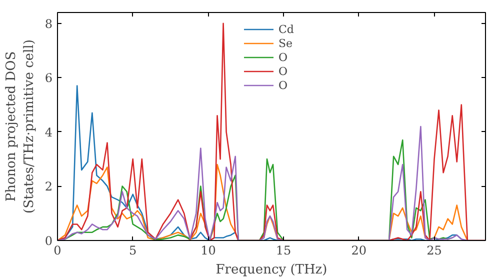 The height and width of the screenshot is (280, 500). What do you see at coordinates (20, 126) in the screenshot?
I see `y-axis-title: Phonon projected DOS (States/THz·primitive cell)` at bounding box center [20, 126].